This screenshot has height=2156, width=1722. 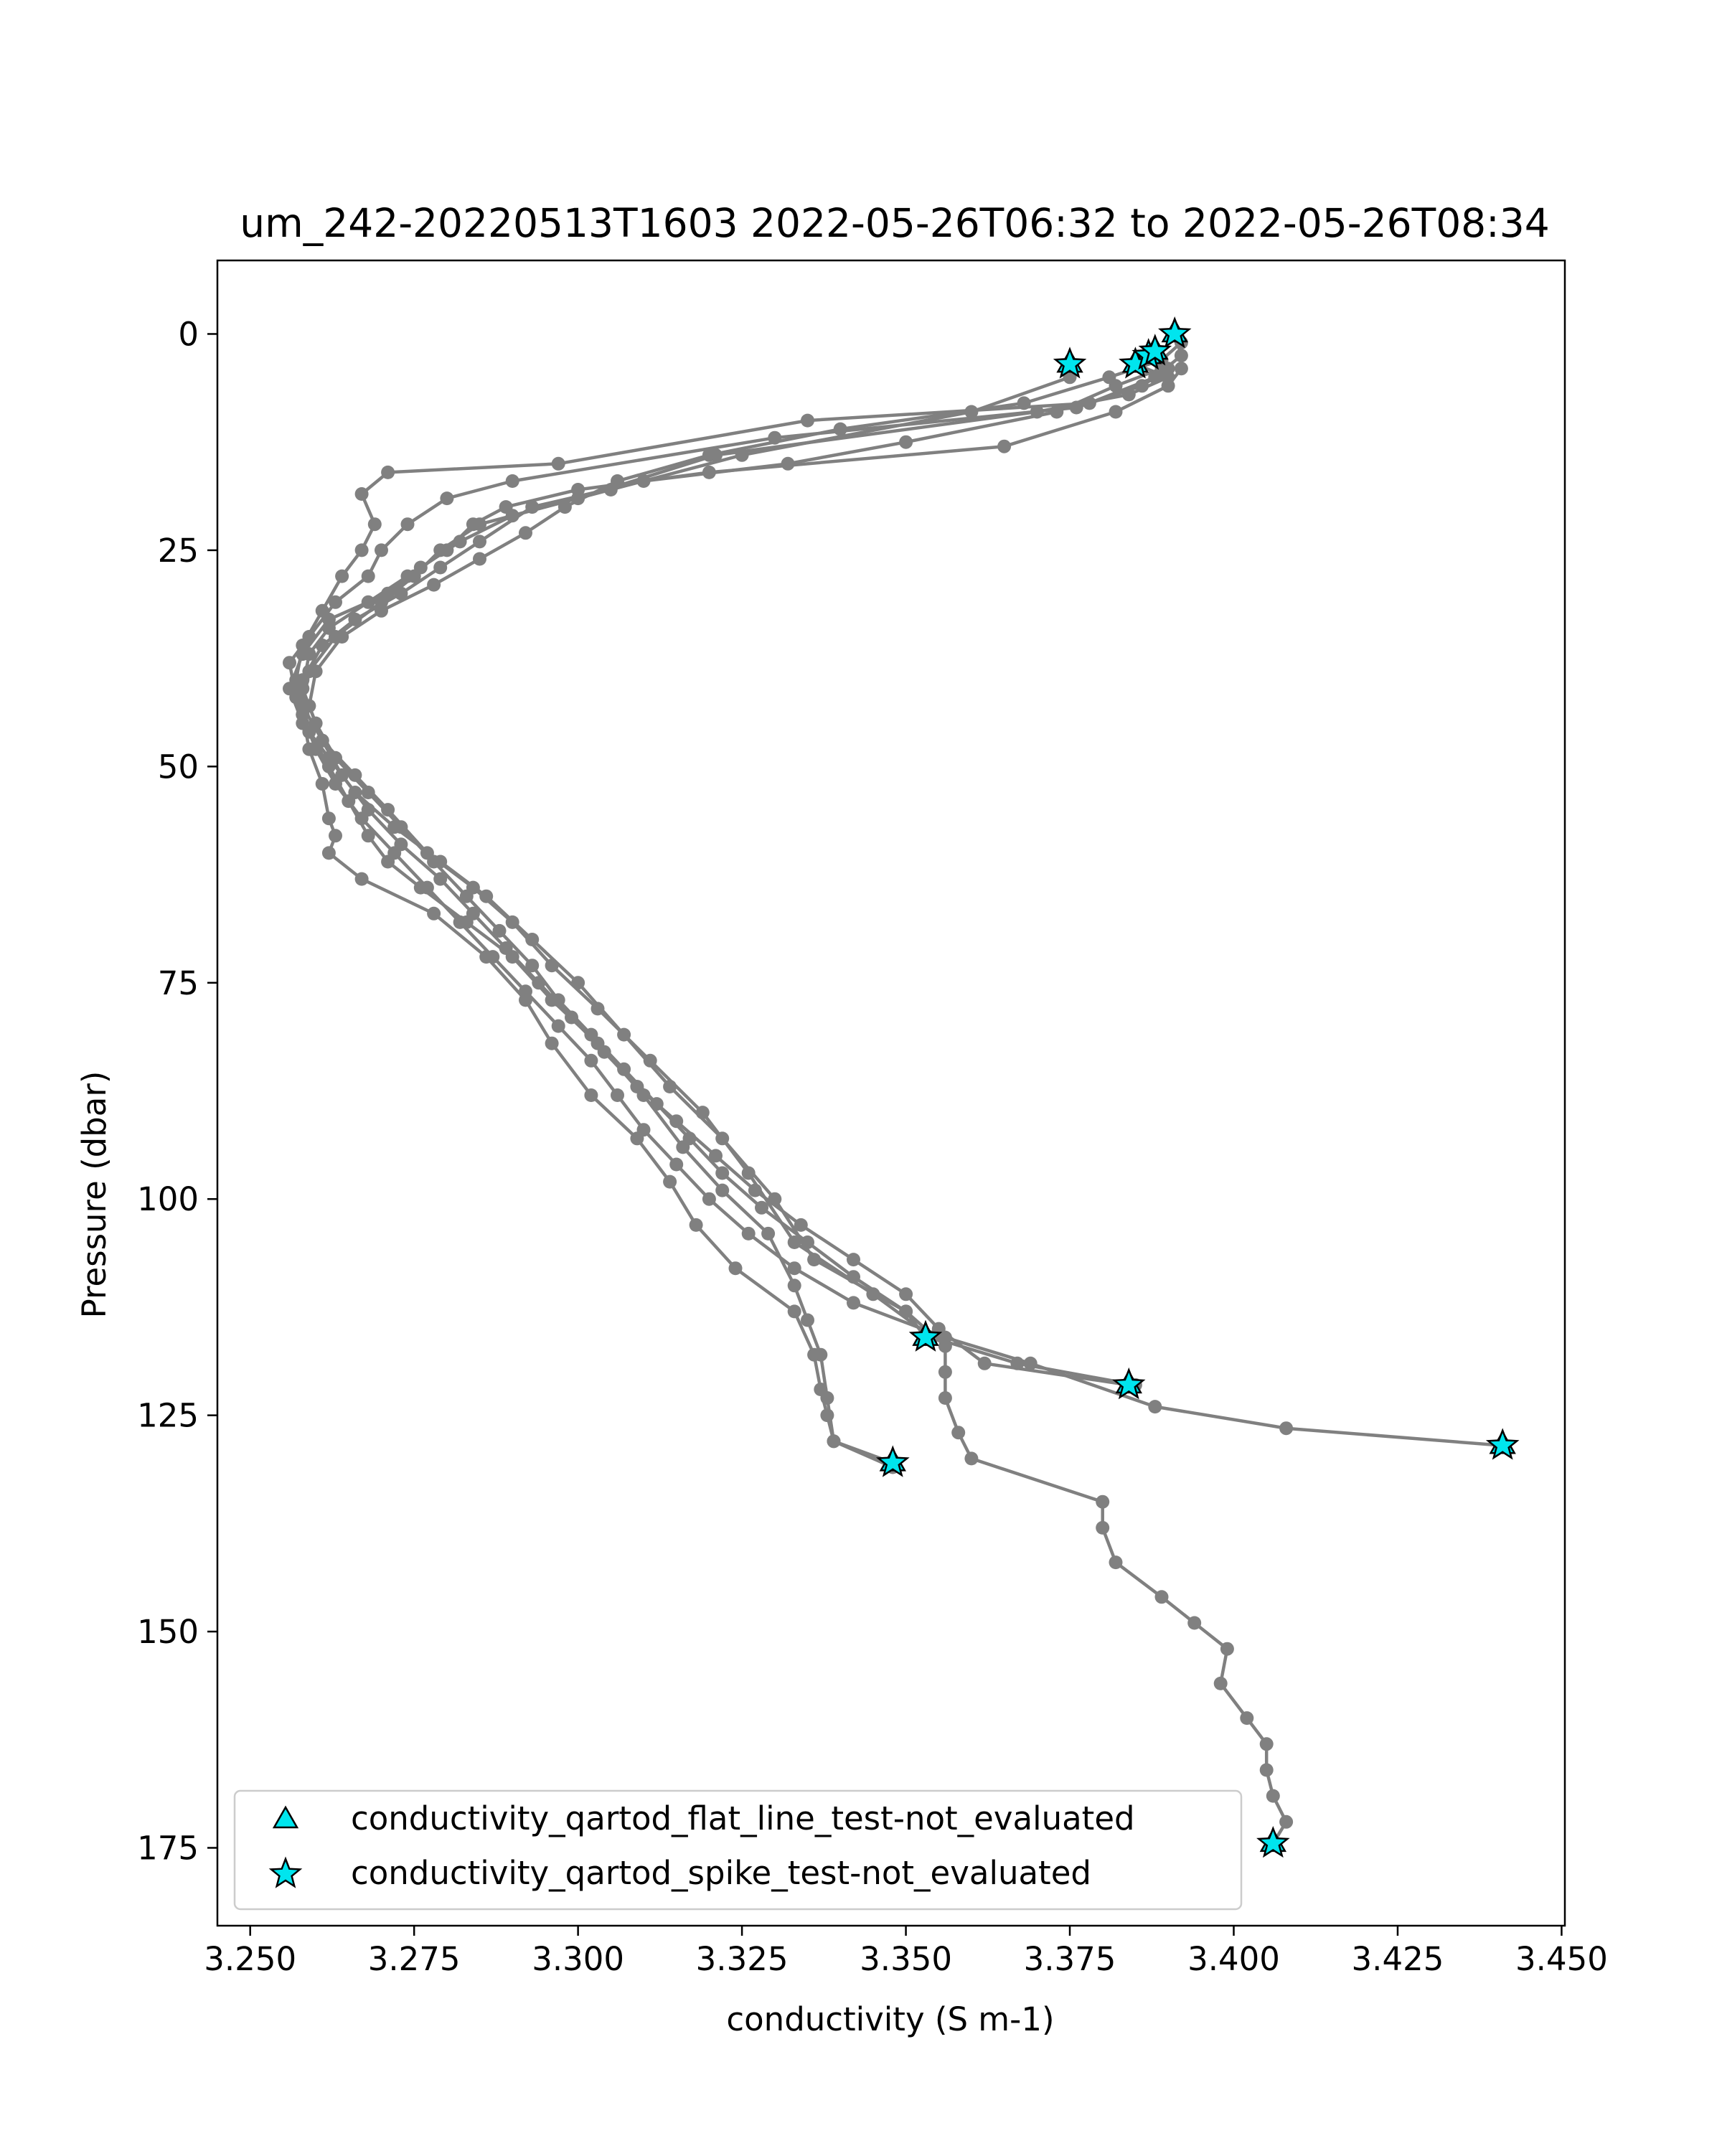 I want to click on x-tick-label: 3.400, so click(x=1233, y=1959).